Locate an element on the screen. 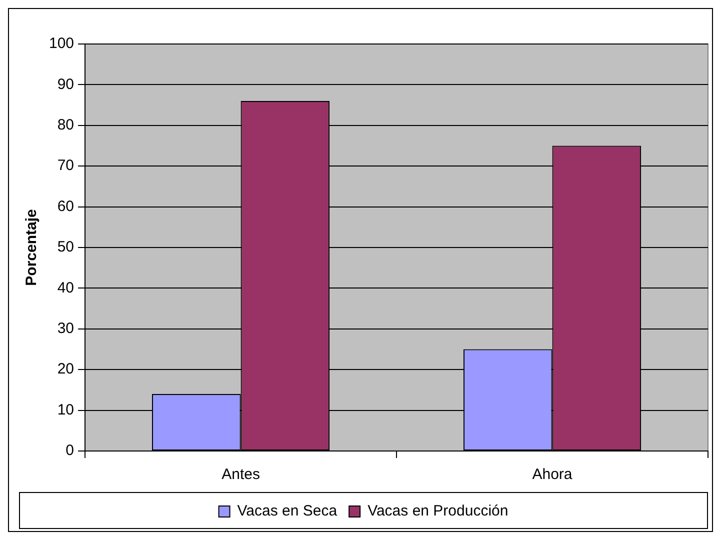 Image resolution: width=721 pixels, height=540 pixels. y-tick-label: 70 is located at coordinates (65, 165).